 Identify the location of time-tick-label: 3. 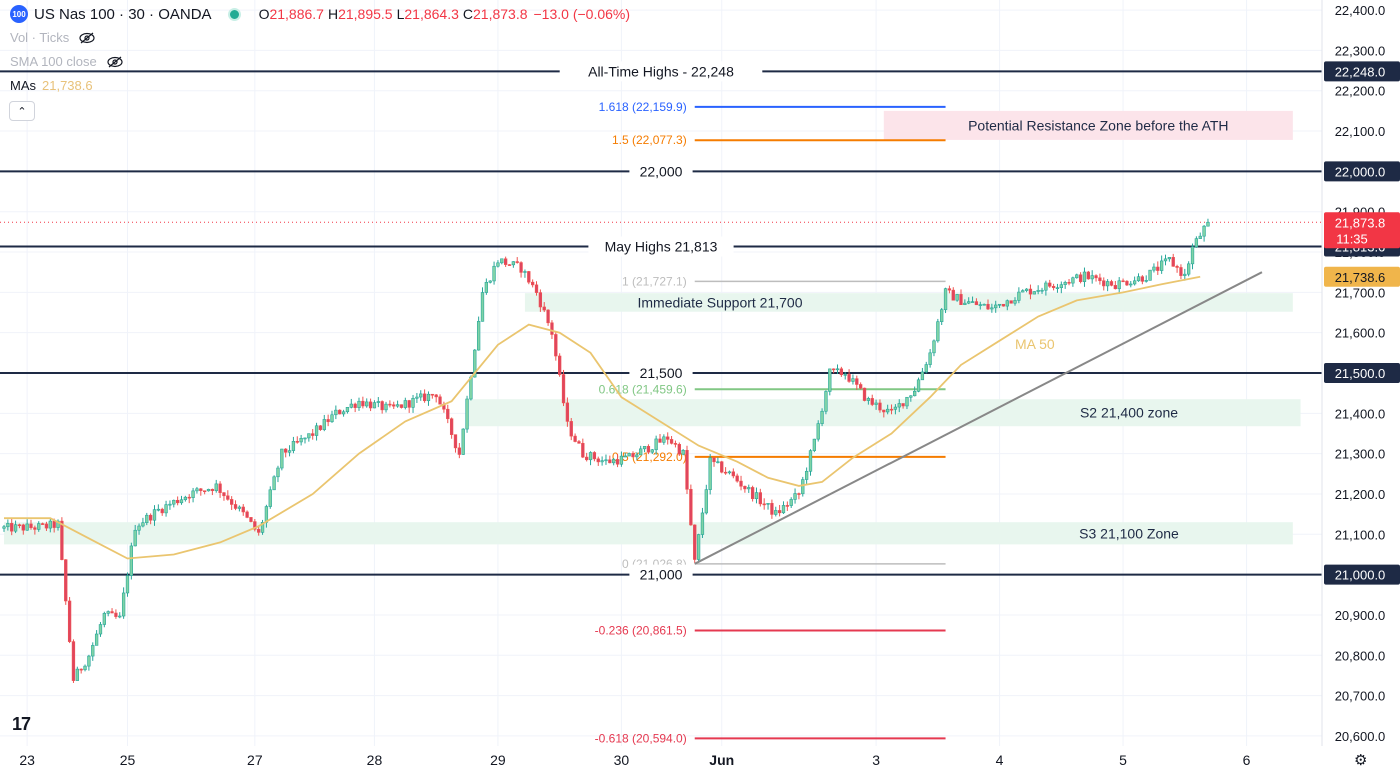
(876, 760).